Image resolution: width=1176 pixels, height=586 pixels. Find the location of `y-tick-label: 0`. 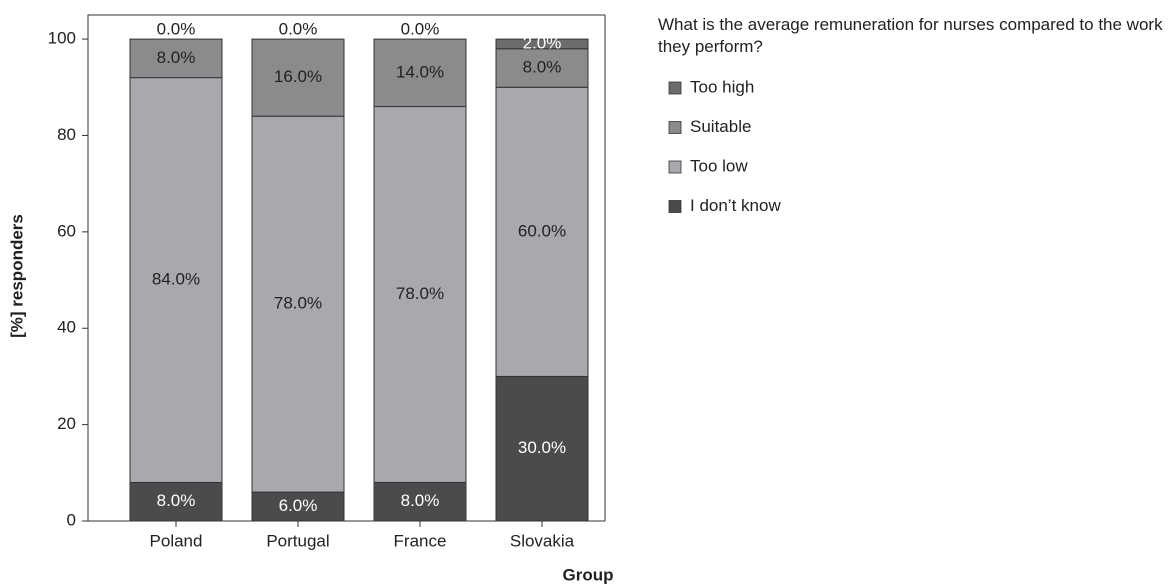

y-tick-label: 0 is located at coordinates (71, 519).